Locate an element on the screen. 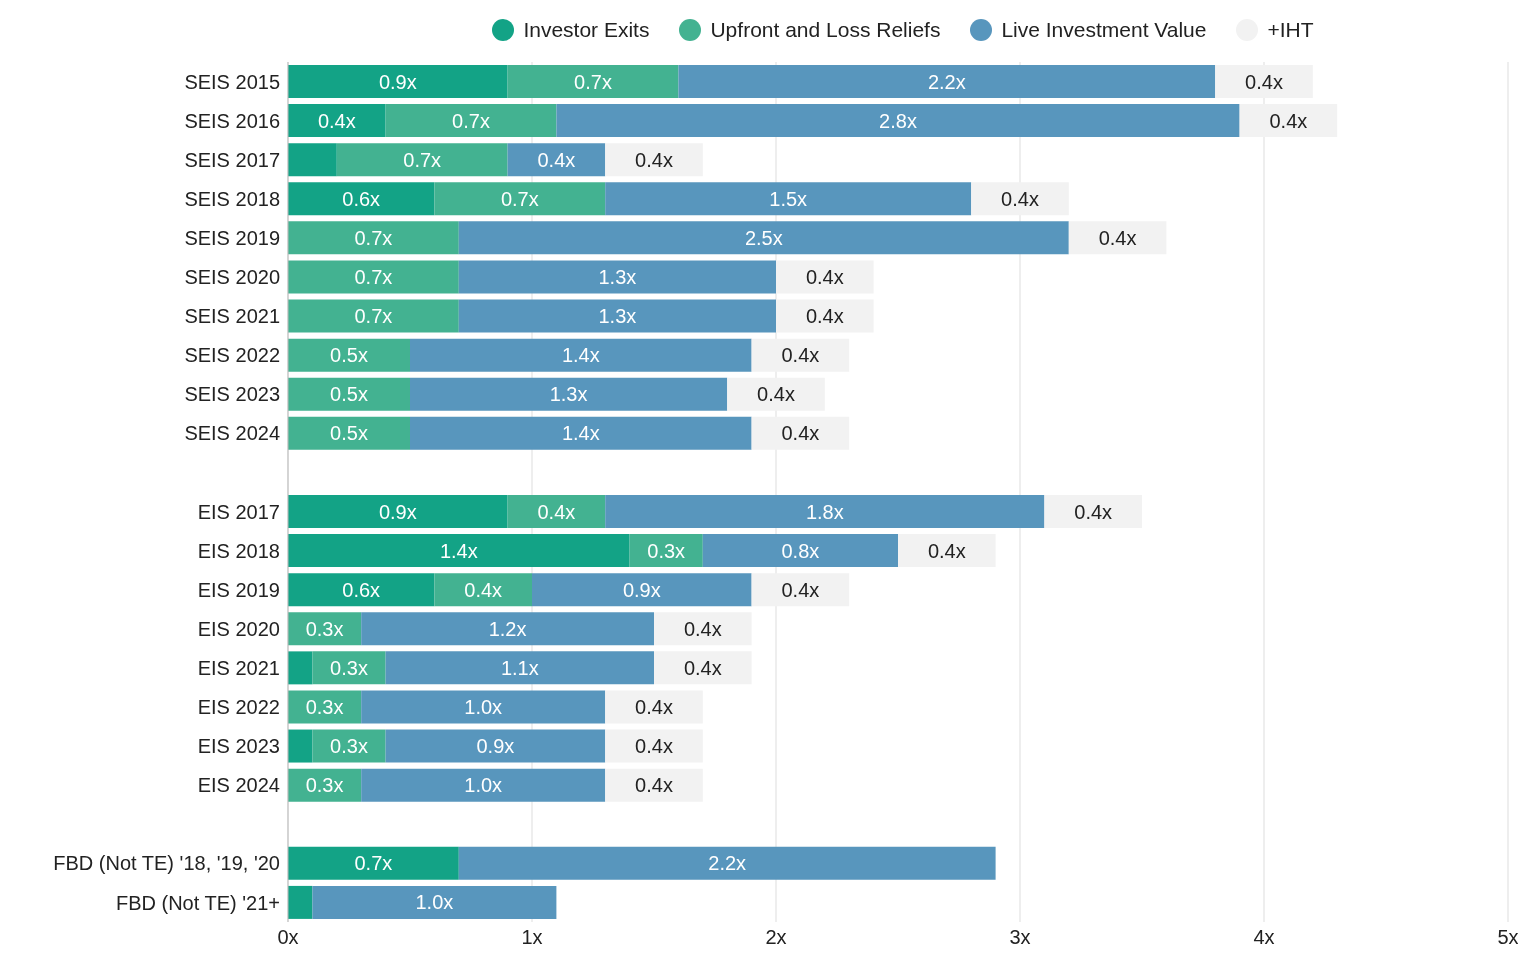 Image resolution: width=1526 pixels, height=967 pixels. x-tick-label: 5x is located at coordinates (1508, 937).